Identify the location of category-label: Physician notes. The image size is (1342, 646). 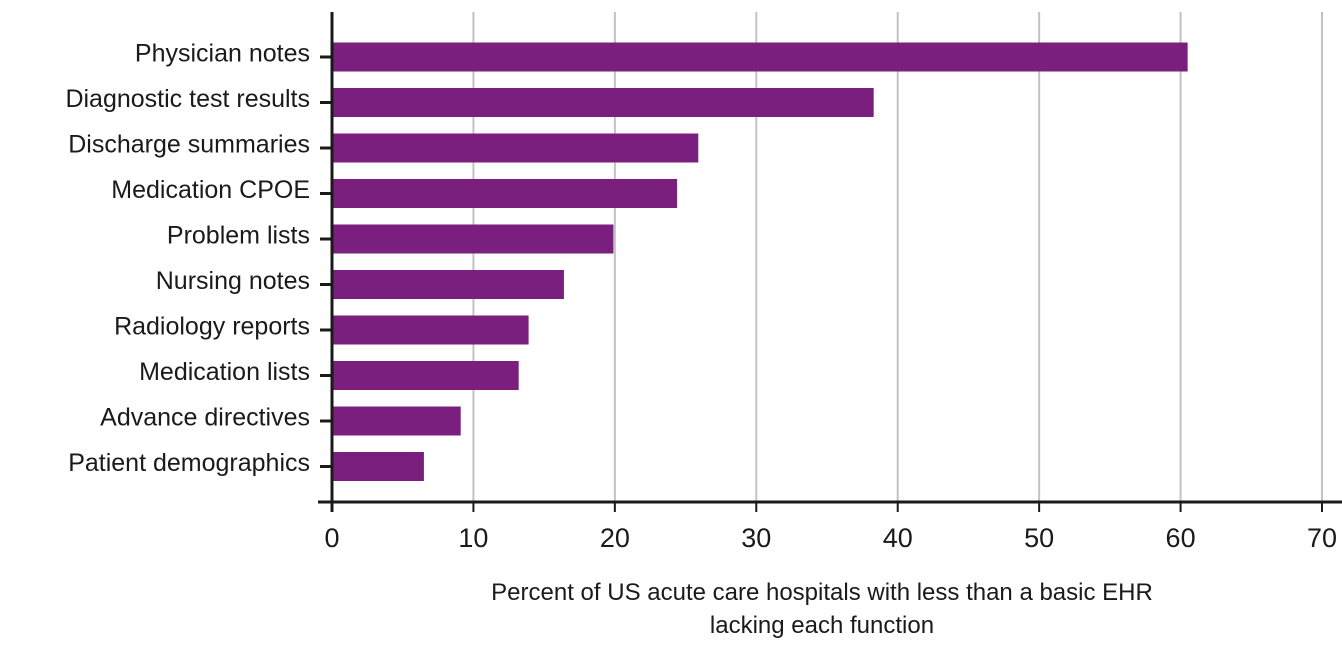
(222, 54).